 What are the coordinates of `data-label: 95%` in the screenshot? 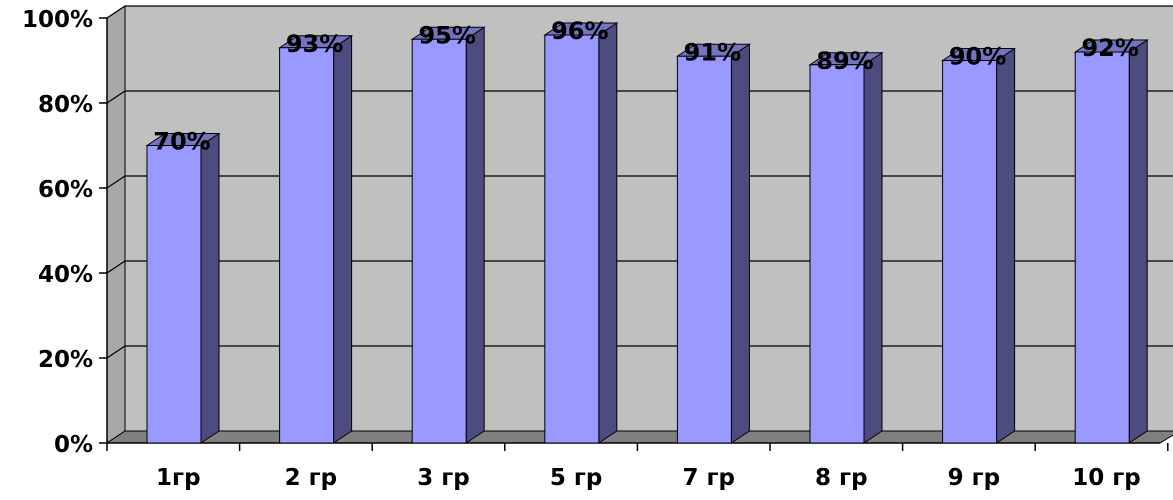 It's located at (446, 35).